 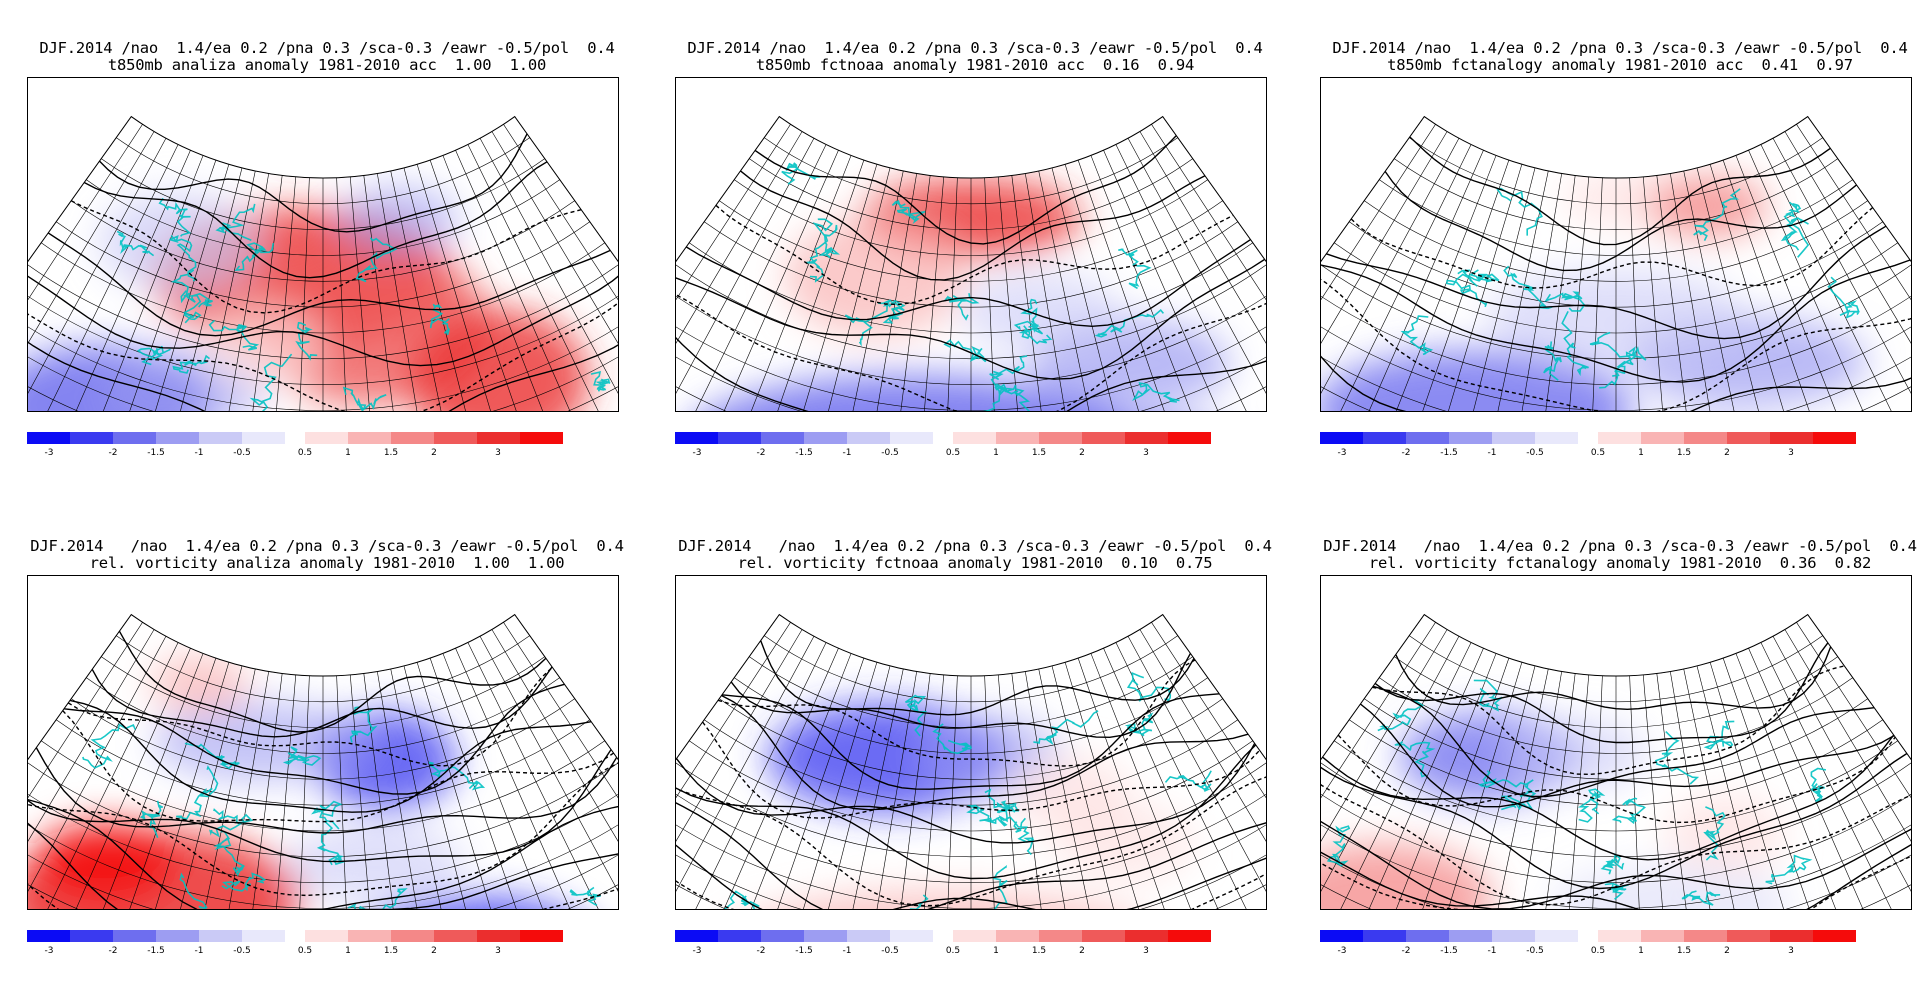 I want to click on colorbar-tick-label: -1, so click(x=1492, y=951).